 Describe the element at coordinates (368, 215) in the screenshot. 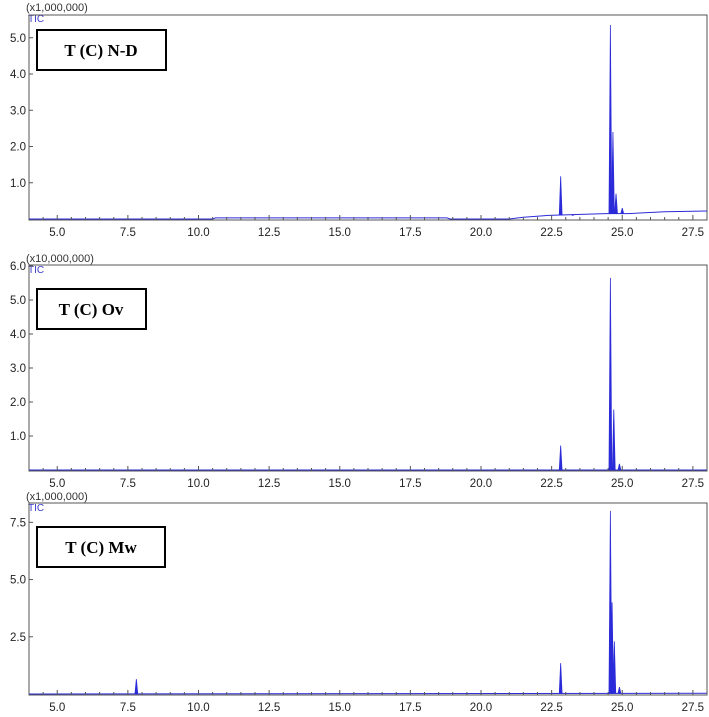

I see `baseline-trace` at that location.